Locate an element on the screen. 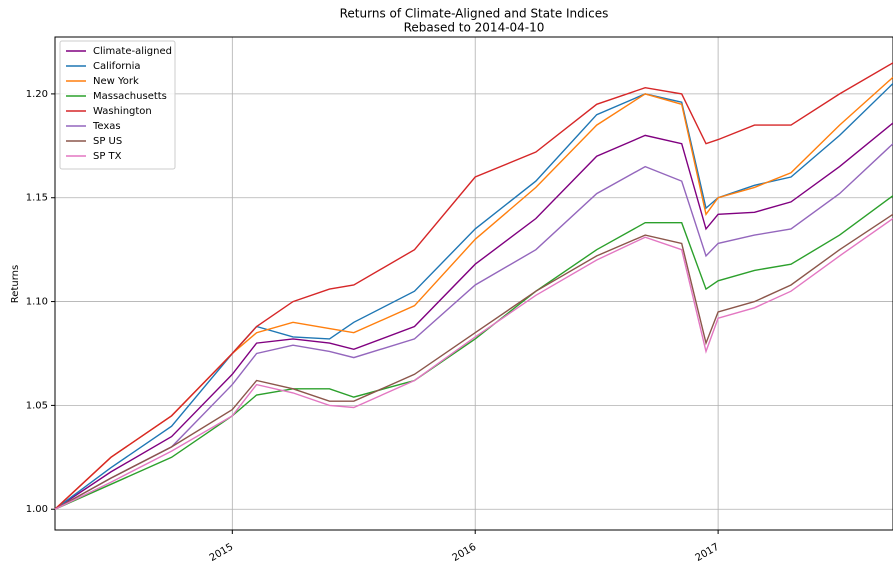 The image size is (893, 562). legend-label: California is located at coordinates (117, 66).